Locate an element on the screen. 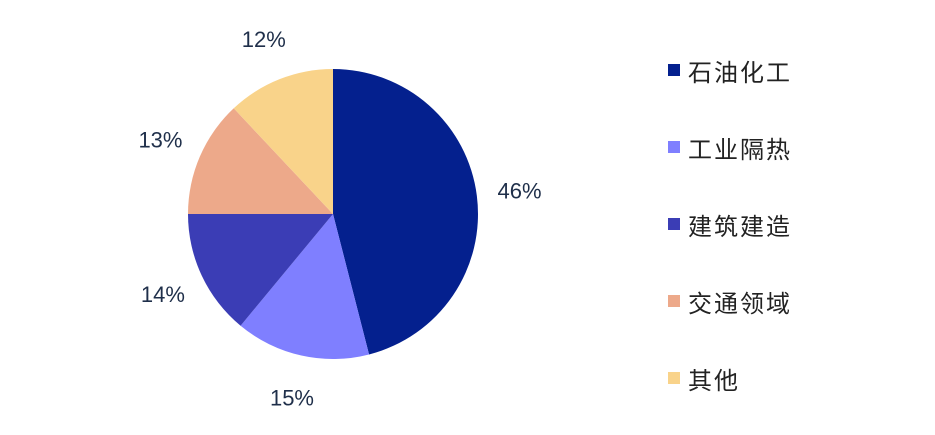 Image resolution: width=935 pixels, height=435 pixels. slice-label-5: 12% is located at coordinates (264, 39).